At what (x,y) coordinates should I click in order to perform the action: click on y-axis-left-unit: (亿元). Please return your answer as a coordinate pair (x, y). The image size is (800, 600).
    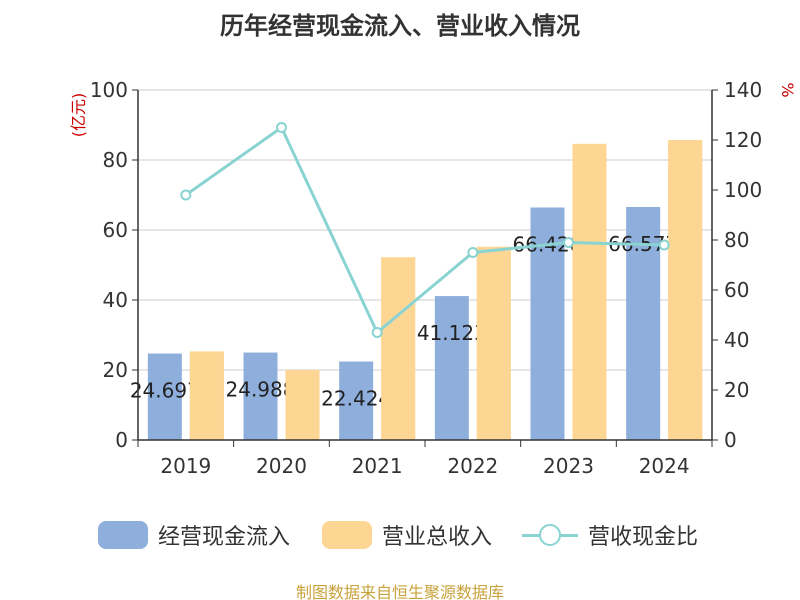
    Looking at the image, I should click on (78, 115).